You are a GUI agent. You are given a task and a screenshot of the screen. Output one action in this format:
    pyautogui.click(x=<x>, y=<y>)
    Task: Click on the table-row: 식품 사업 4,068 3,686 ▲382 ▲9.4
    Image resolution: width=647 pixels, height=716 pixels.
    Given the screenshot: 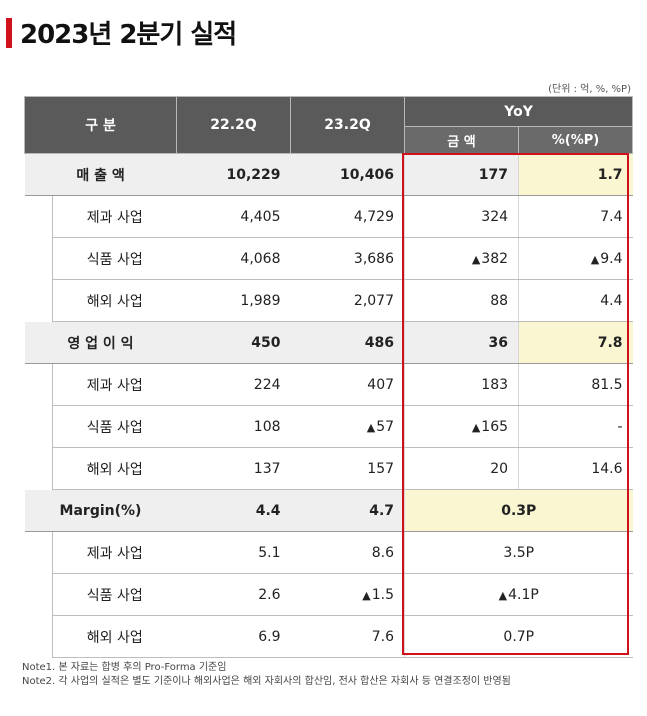 What is the action you would take?
    pyautogui.click(x=329, y=258)
    